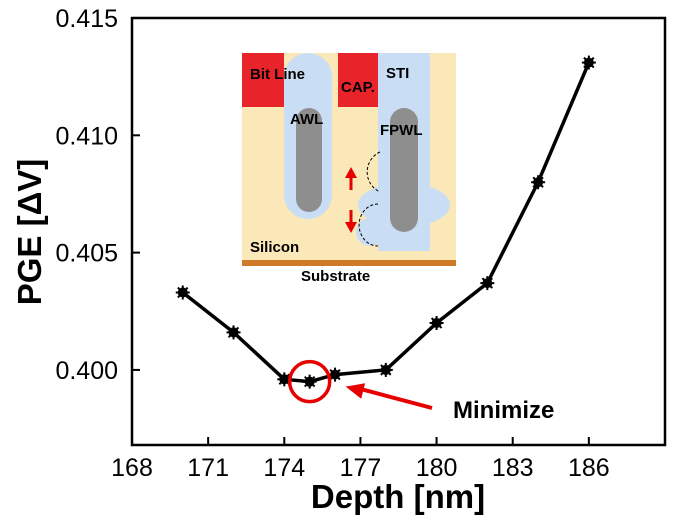 Image resolution: width=675 pixels, height=519 pixels. Describe the element at coordinates (29, 232) in the screenshot. I see `y-axis-title: PGE [ΔV]` at that location.